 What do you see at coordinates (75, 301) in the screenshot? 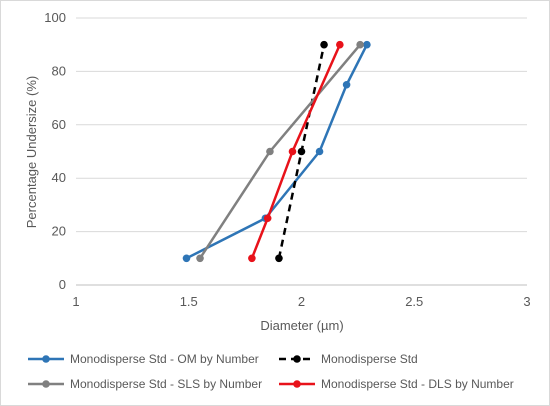
I see `x-tick-label: 1` at bounding box center [75, 301].